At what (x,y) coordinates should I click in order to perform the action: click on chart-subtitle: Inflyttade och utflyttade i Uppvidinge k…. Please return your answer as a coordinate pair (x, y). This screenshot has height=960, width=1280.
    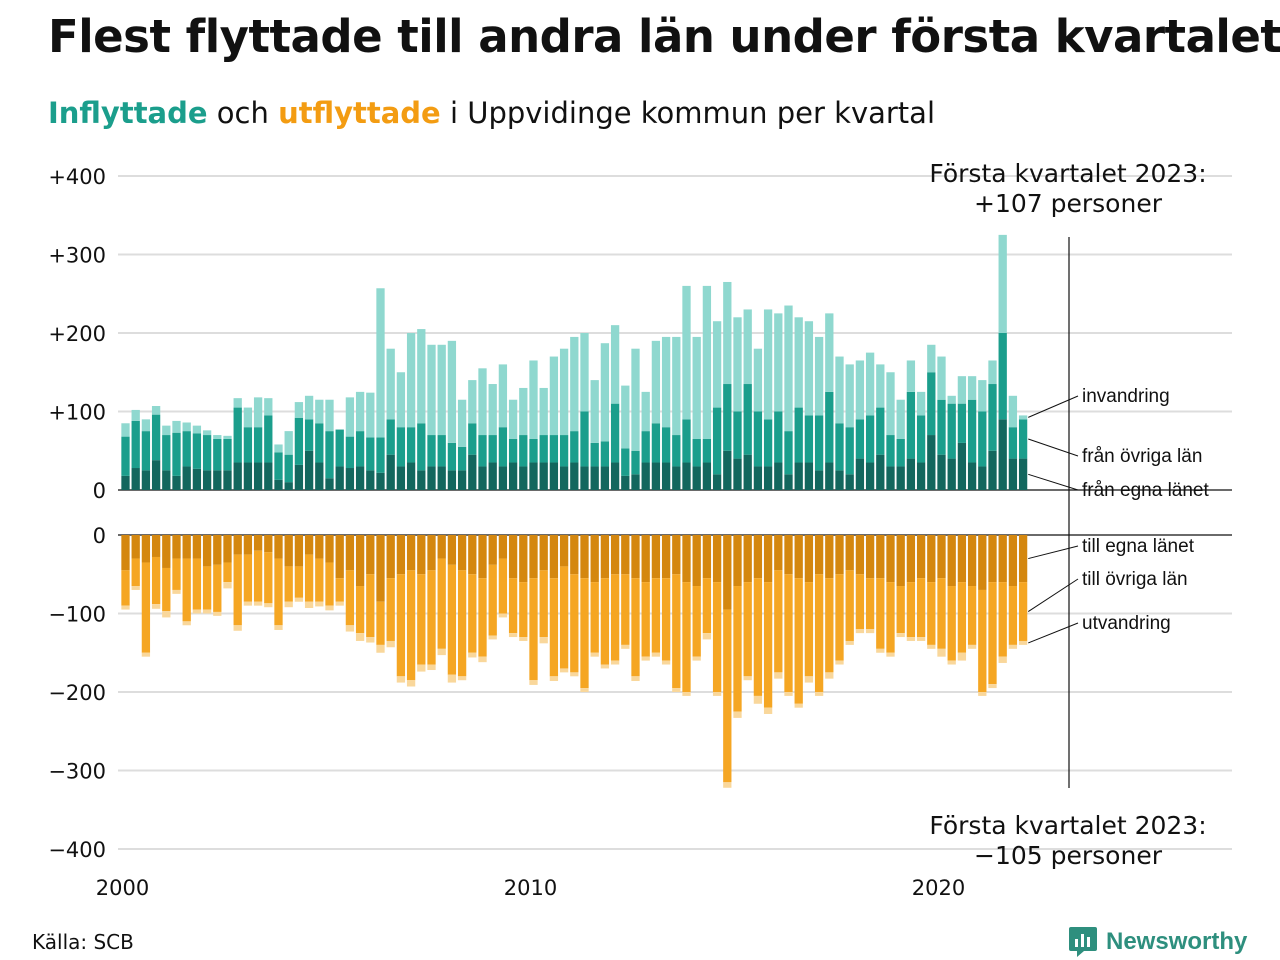
    Looking at the image, I should click on (491, 113).